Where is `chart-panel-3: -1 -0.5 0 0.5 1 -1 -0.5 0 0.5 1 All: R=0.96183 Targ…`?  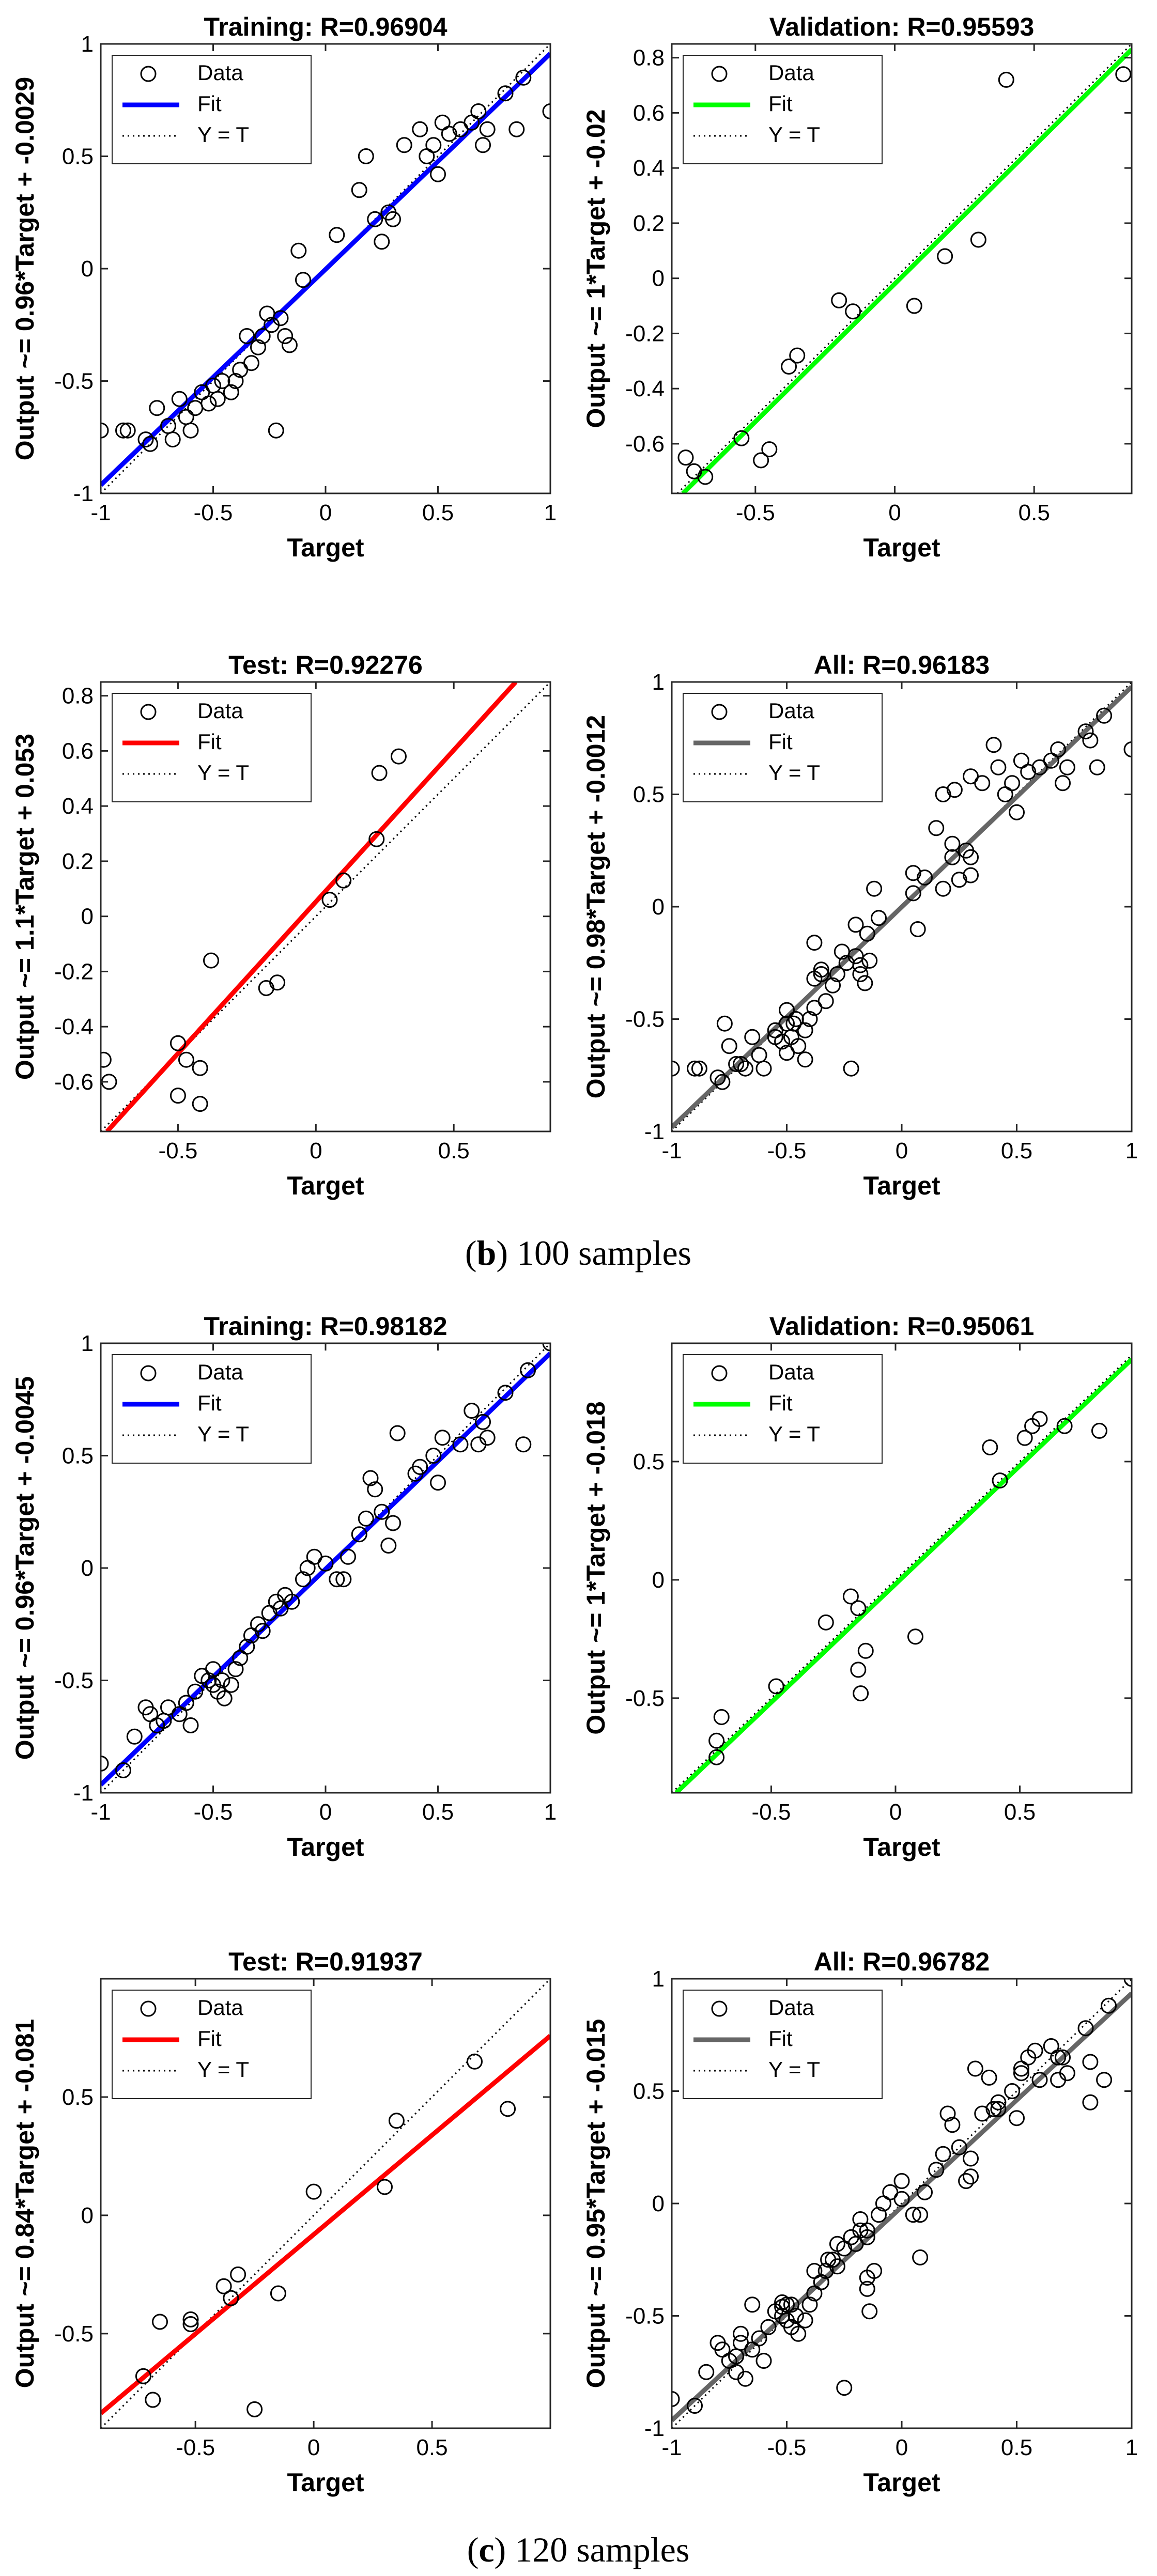 chart-panel-3: -1 -0.5 0 0.5 1 -1 -0.5 0 0.5 1 All: R=0.96183 Targ… is located at coordinates (859, 925).